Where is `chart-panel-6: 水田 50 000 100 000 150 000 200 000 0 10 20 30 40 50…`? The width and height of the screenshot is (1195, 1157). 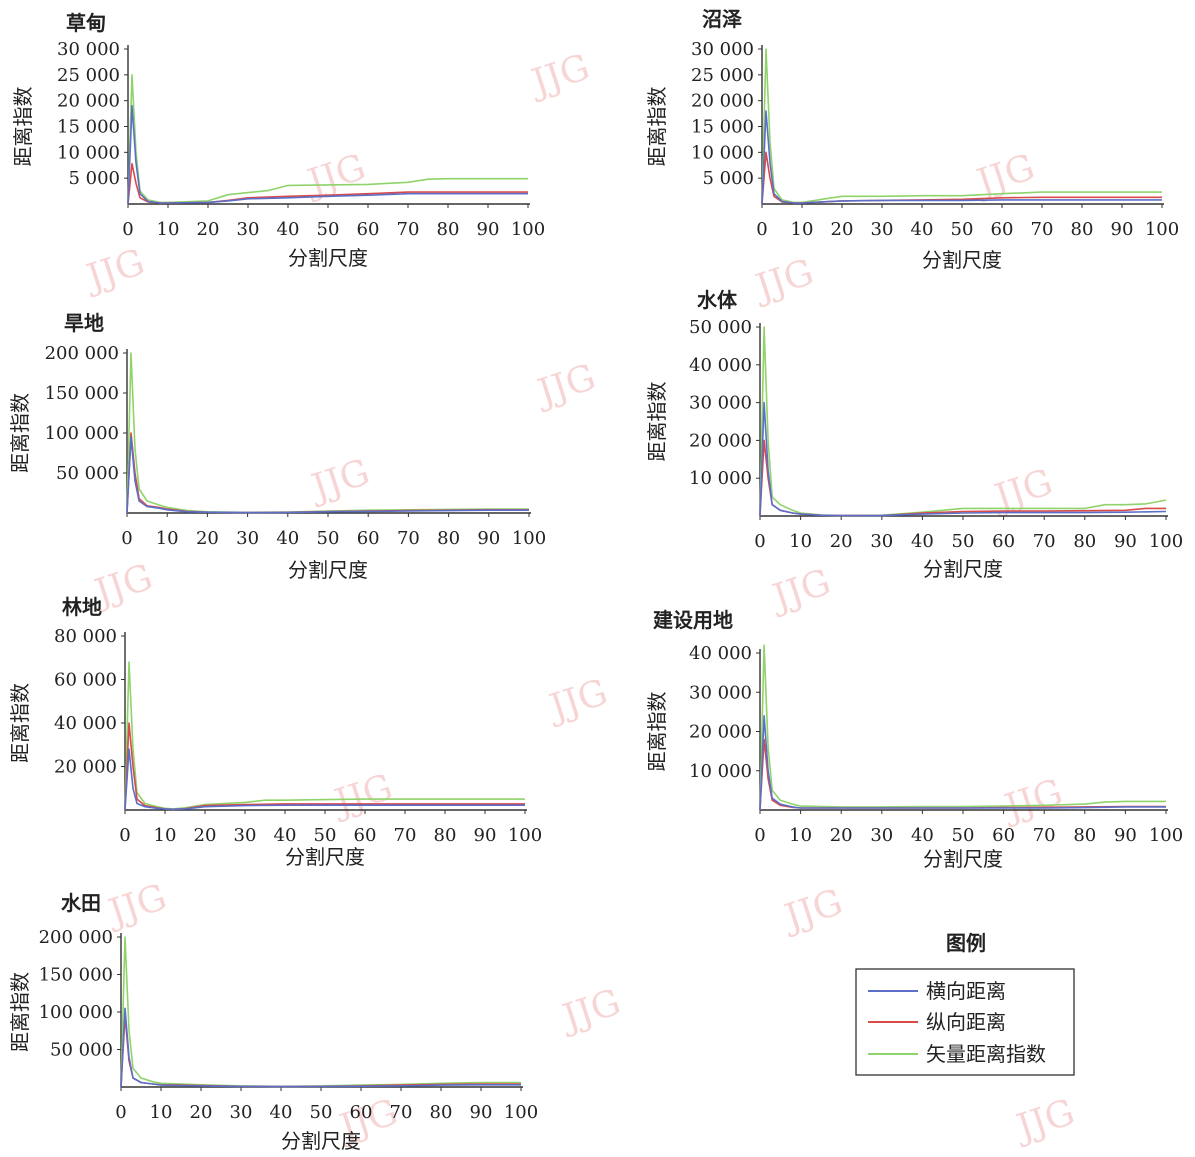
chart-panel-6: 水田 50 000 100 000 150 000 200 000 0 10 20 30 40 50… is located at coordinates (273, 1022).